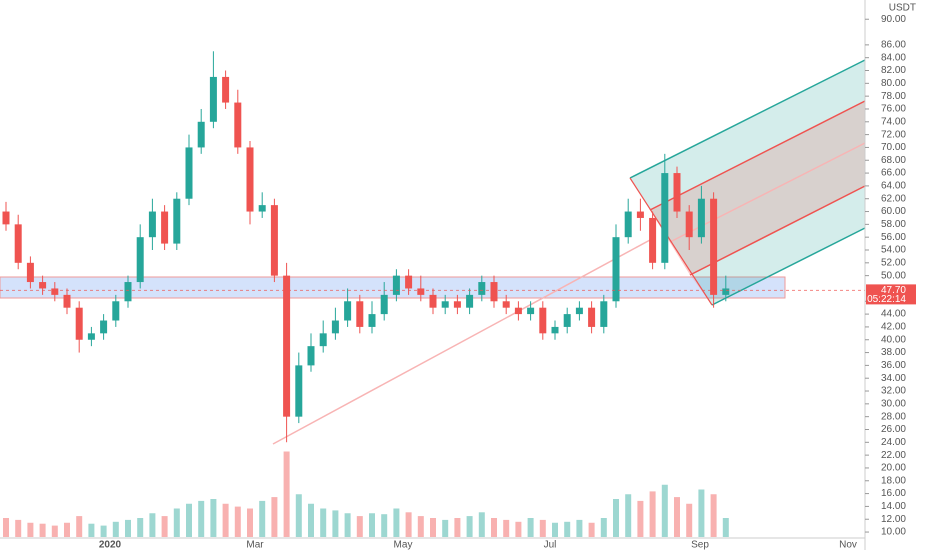  What do you see at coordinates (788, 266) in the screenshot?
I see `pitchfork-bottom` at bounding box center [788, 266].